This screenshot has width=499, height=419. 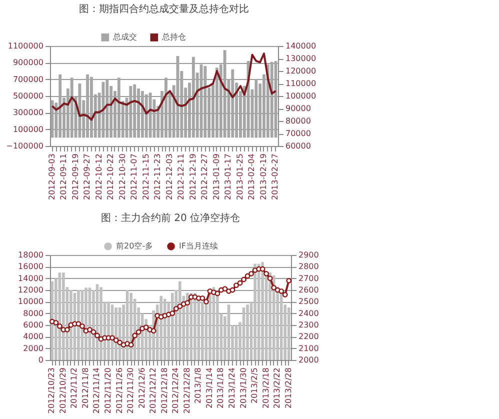 I want to click on y-tick-label: 2000, so click(x=33, y=348).